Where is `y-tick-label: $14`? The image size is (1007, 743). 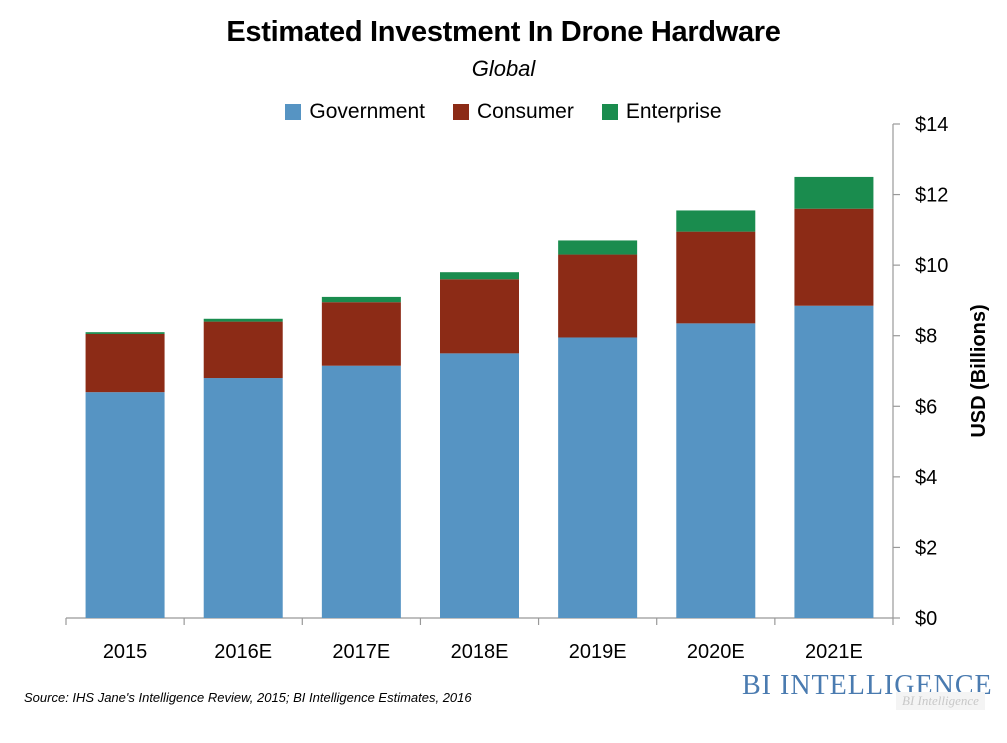 y-tick-label: $14 is located at coordinates (931, 125).